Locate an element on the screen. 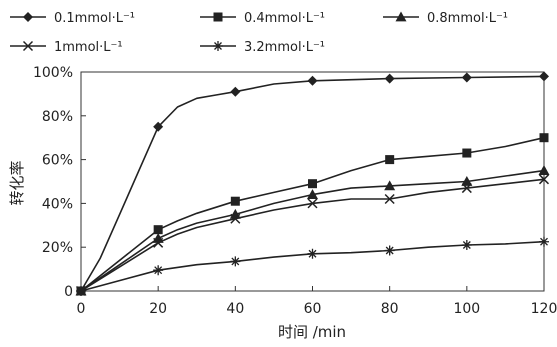 Image resolution: width=557 pixels, height=347 pixels. legend-entry: 0.1mmol·L⁻¹ is located at coordinates (72, 18).